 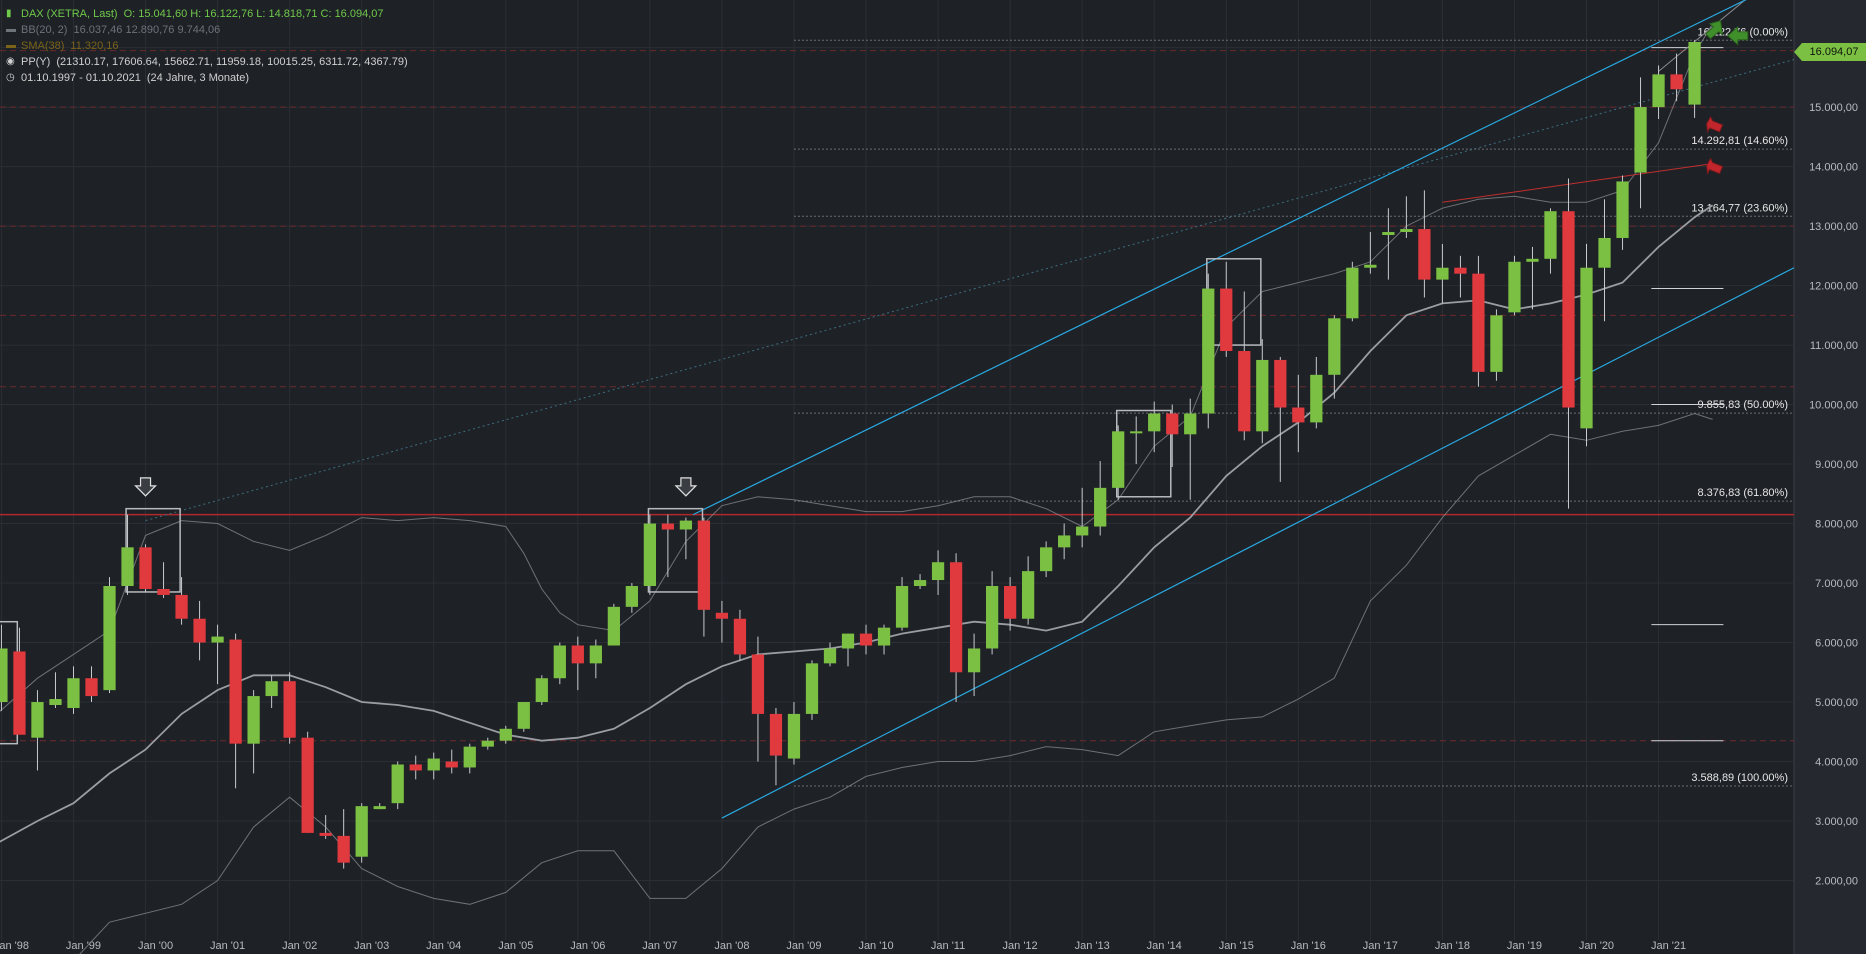 I want to click on y-tick-label: 7.000,00, so click(x=1836, y=584).